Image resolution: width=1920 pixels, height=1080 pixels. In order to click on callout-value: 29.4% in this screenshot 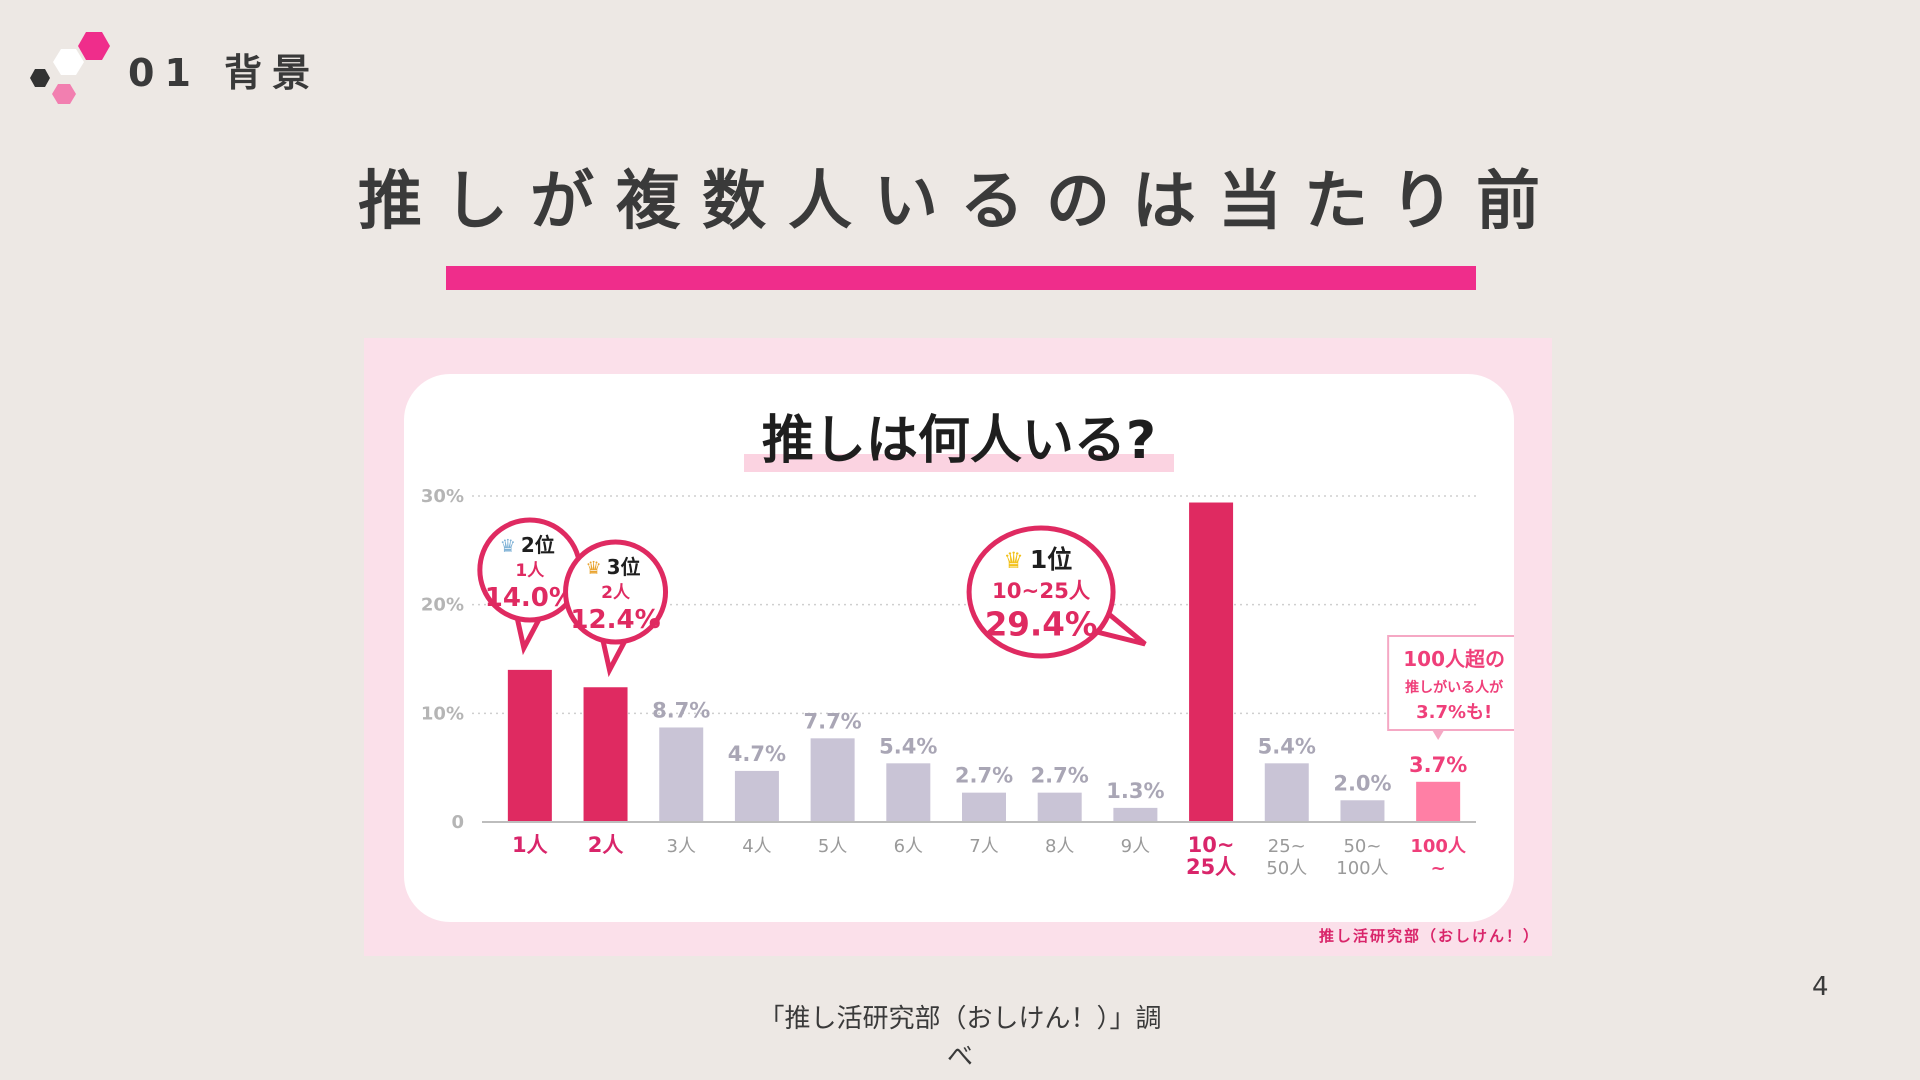, I will do `click(1041, 625)`.